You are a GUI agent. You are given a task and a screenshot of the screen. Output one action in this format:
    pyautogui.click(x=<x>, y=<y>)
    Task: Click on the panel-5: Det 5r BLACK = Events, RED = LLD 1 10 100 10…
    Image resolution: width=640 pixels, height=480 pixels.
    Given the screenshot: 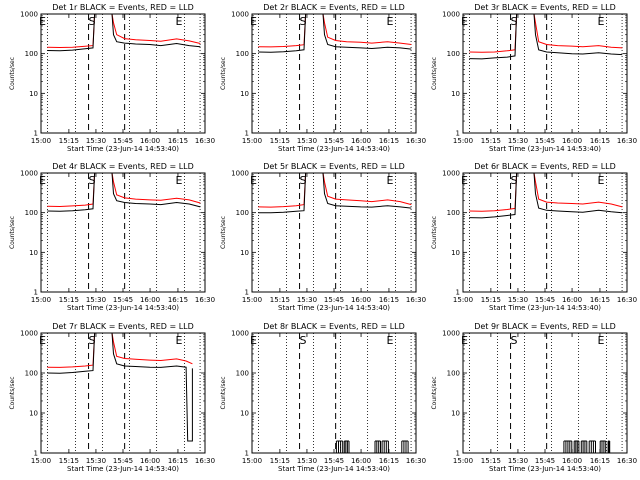 What is the action you would take?
    pyautogui.click(x=323, y=237)
    